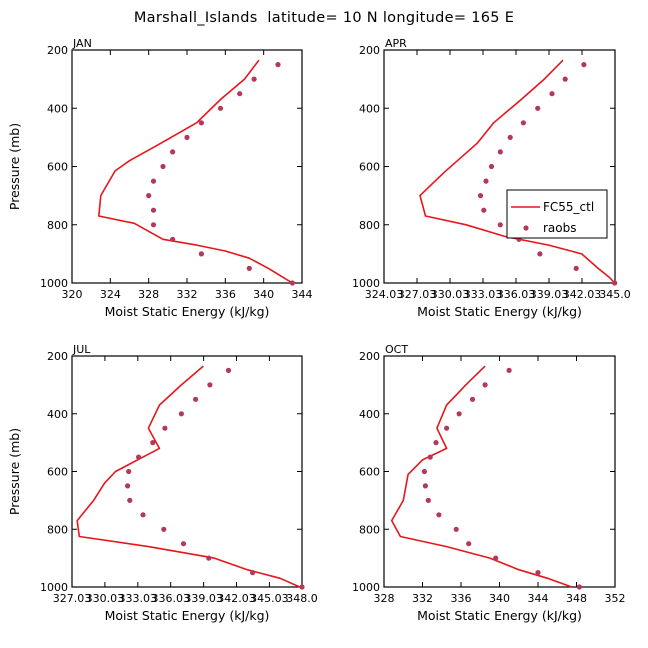 This screenshot has width=648, height=648. Describe the element at coordinates (14, 166) in the screenshot. I see `y-axis-label: Pressure (mb)` at that location.